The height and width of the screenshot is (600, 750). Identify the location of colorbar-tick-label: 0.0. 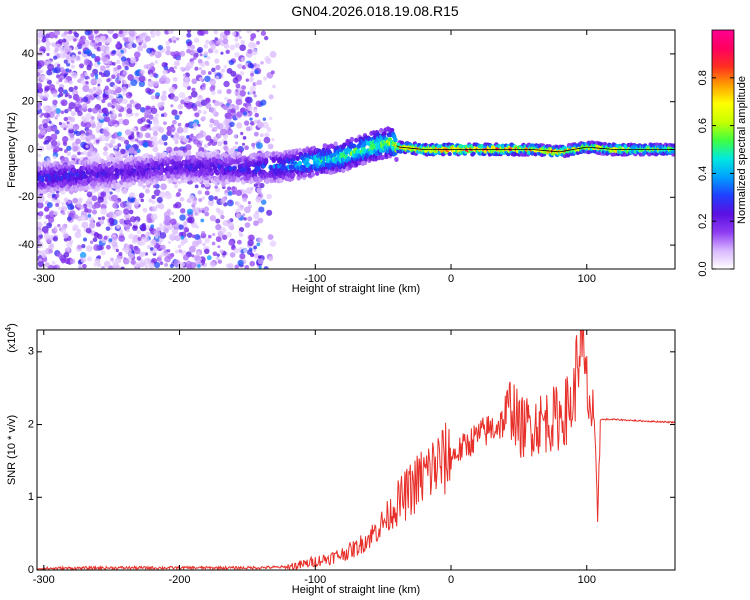
(703, 268).